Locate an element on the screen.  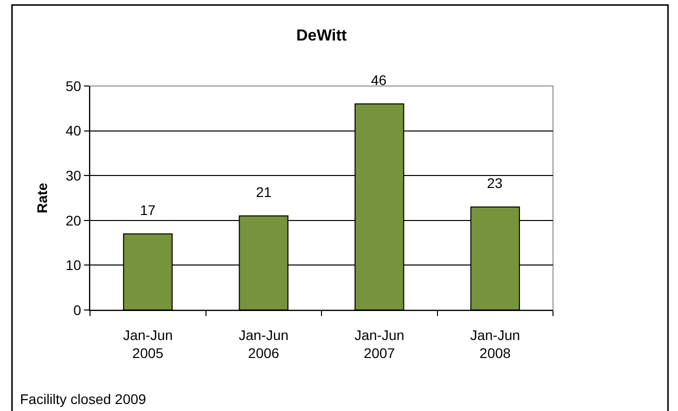
text: Facililty closed 2009 is located at coordinates (83, 399).